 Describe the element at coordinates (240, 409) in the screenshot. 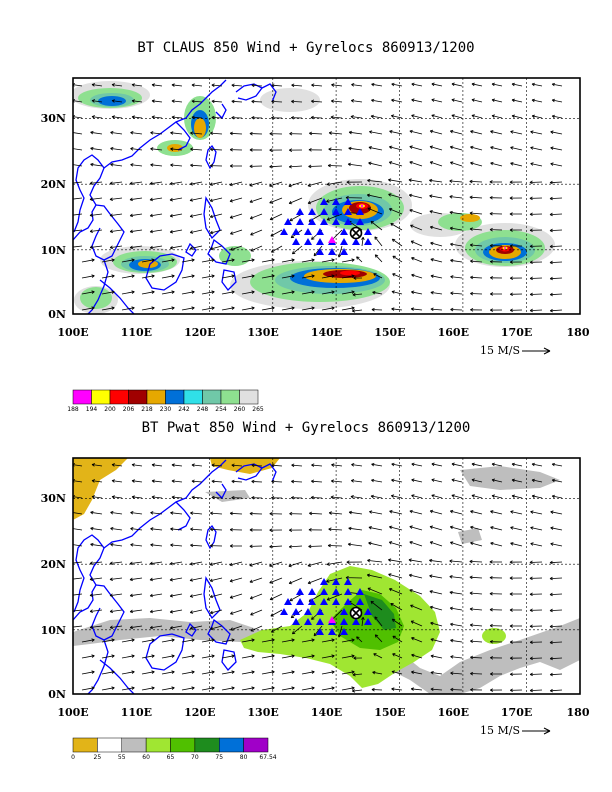

I see `colorbar-label: 260` at that location.